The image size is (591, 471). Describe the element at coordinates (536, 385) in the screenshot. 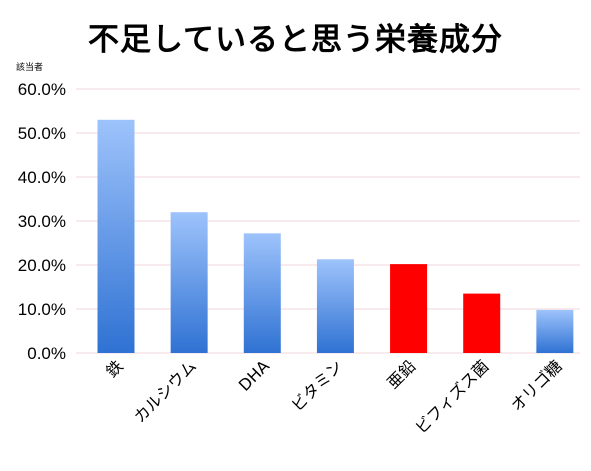

I see `x-tick-label: オリゴ糖` at that location.